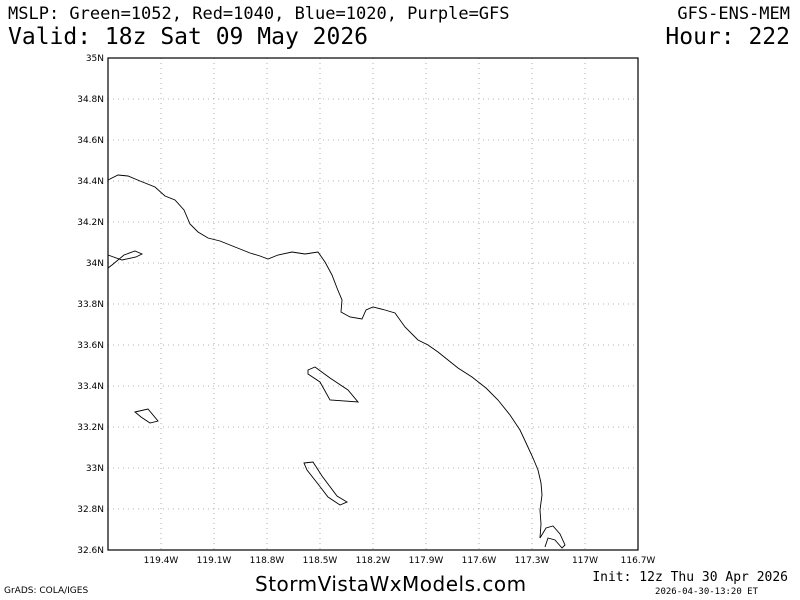  Describe the element at coordinates (90, 428) in the screenshot. I see `lat-label: 33.2N` at that location.